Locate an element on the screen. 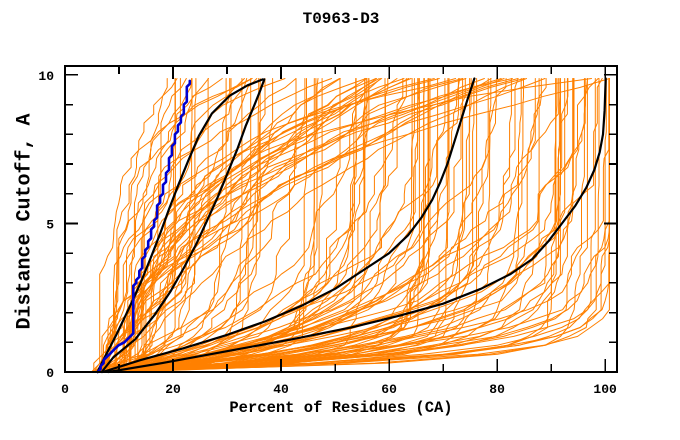  x-tick-label: 40 is located at coordinates (281, 389).